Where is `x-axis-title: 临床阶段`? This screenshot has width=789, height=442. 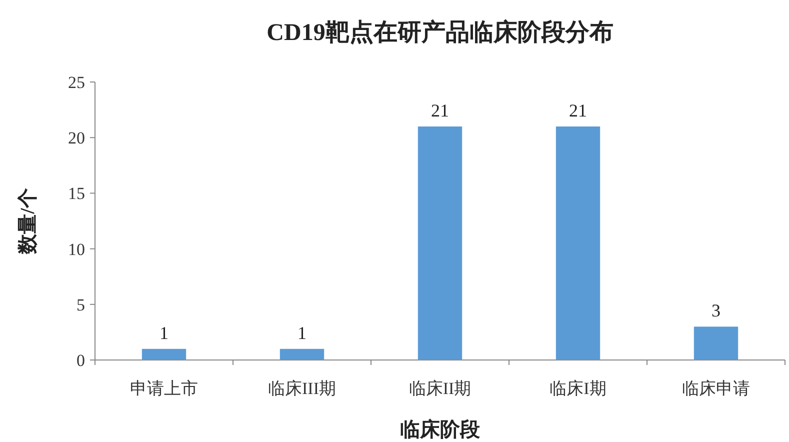
x-axis-title: 临床阶段 is located at coordinates (440, 429).